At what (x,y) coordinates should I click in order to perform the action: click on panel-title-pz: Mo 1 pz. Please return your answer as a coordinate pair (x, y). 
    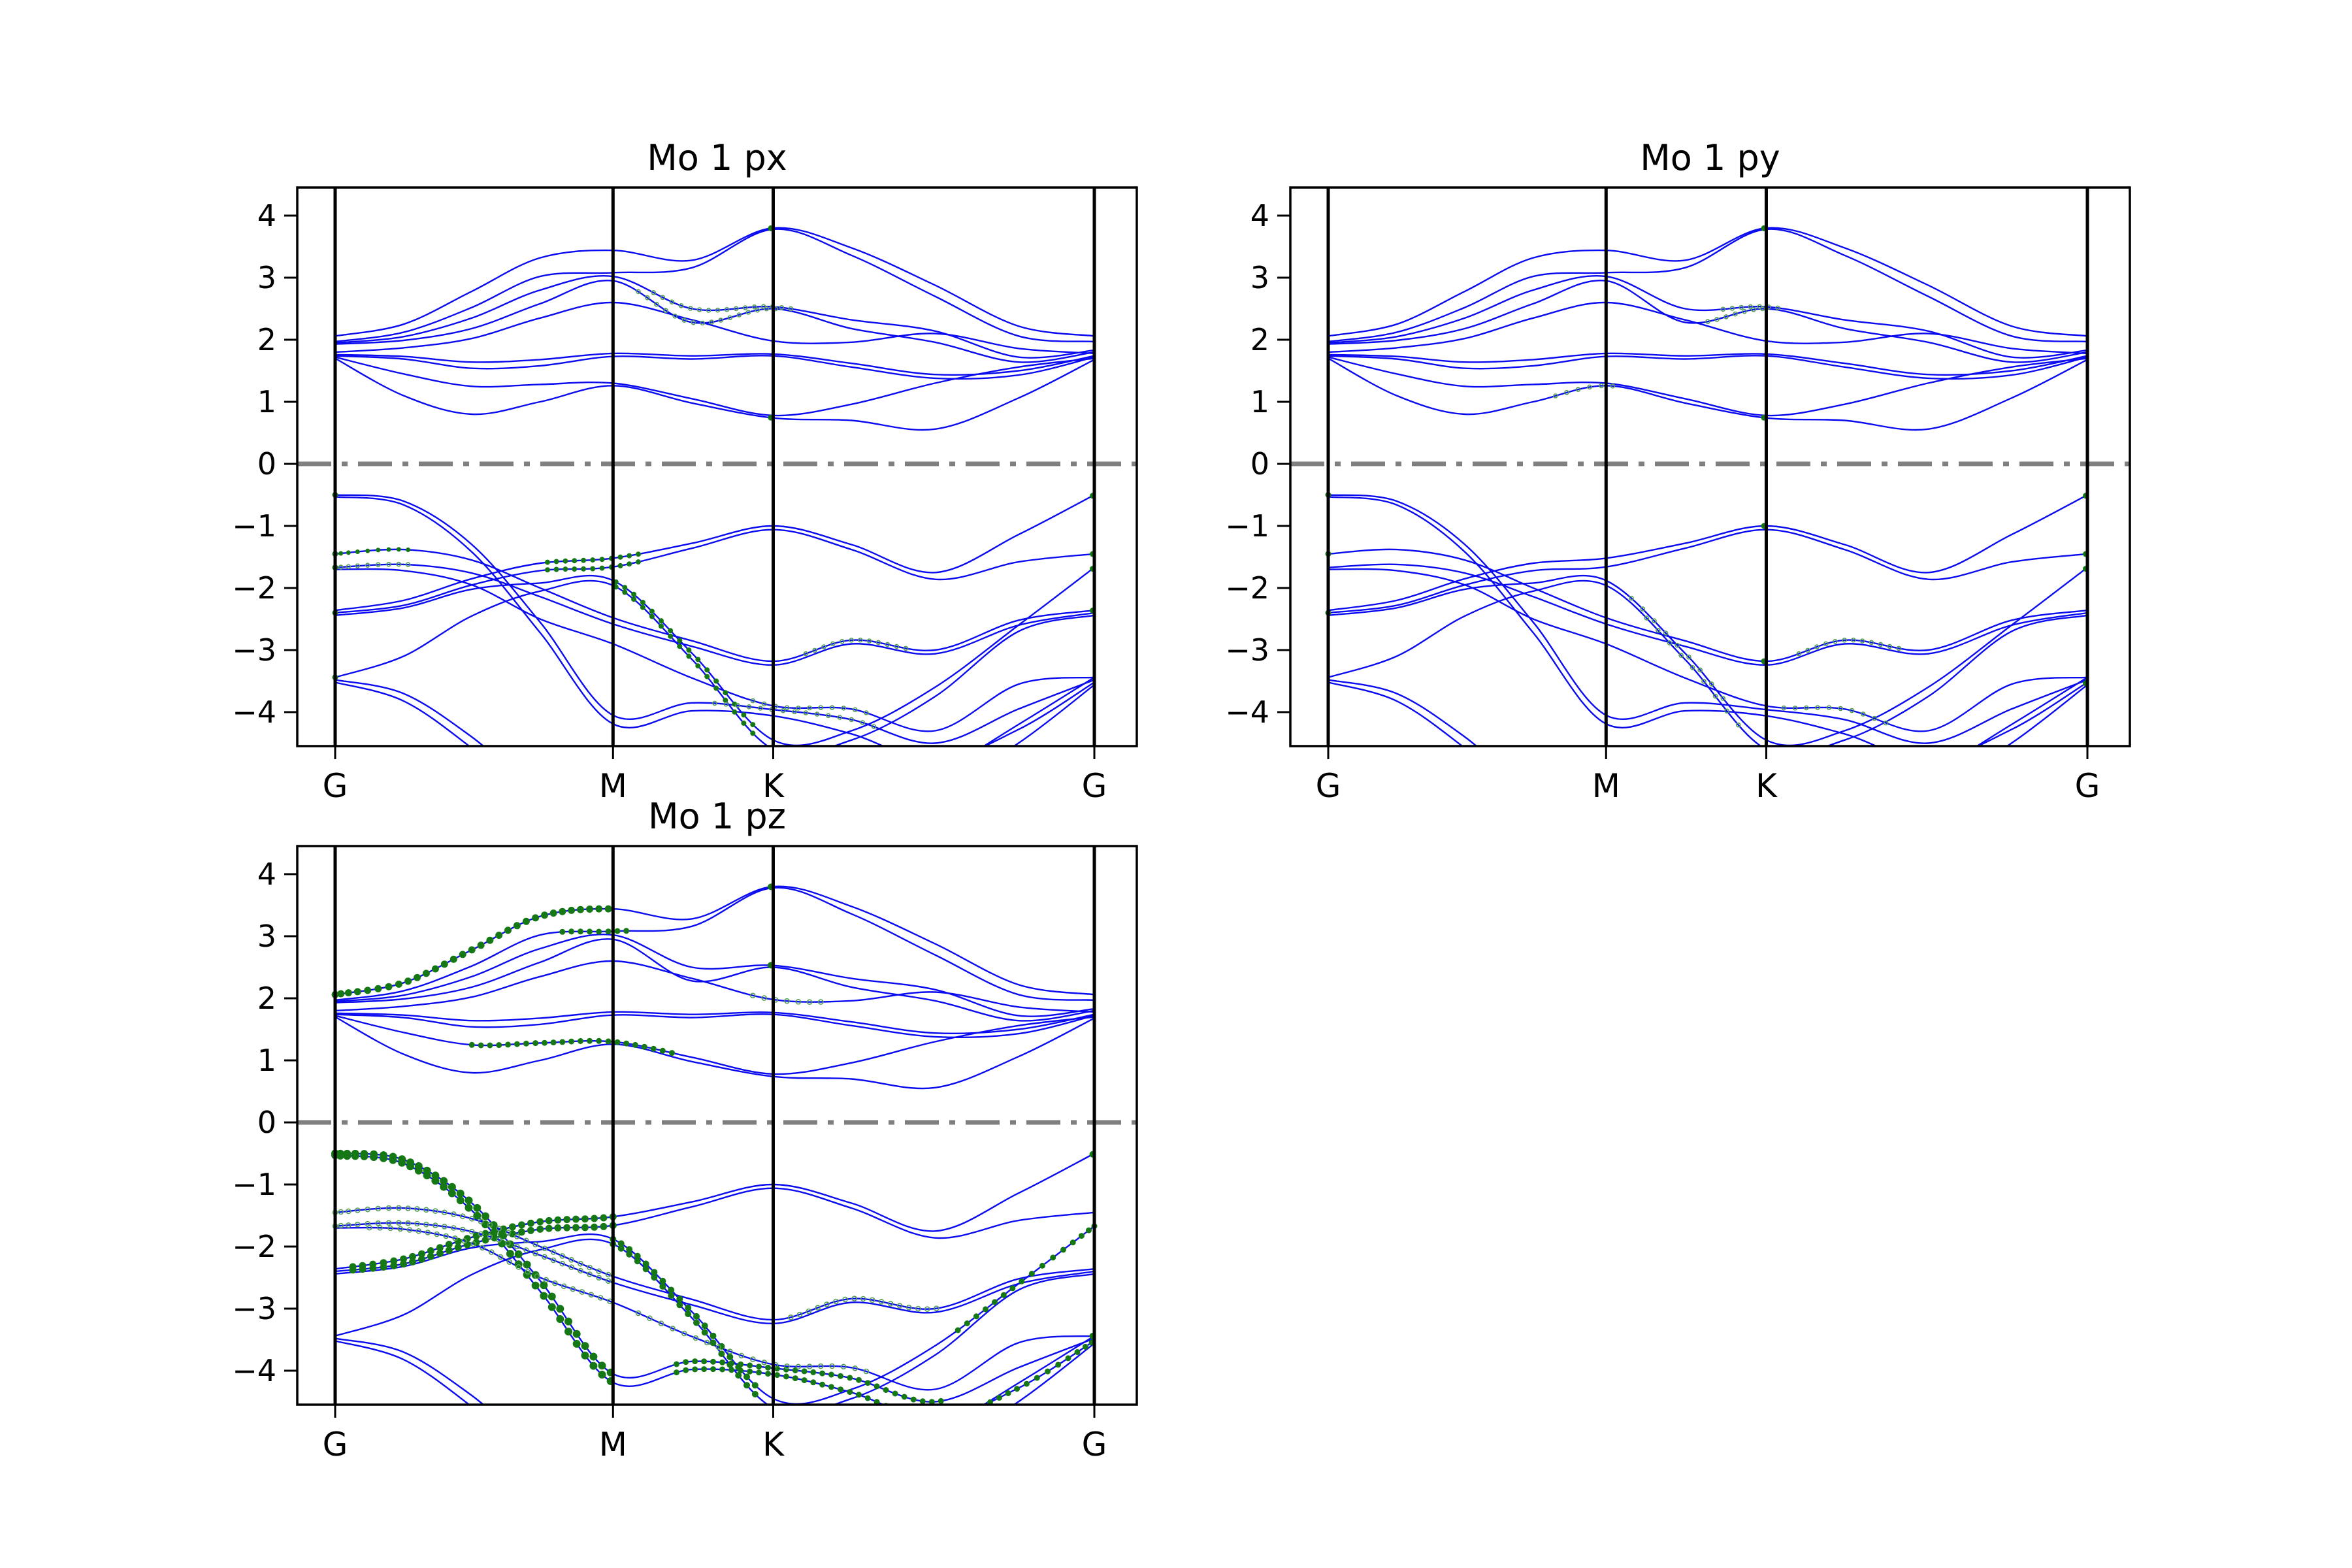
    Looking at the image, I should click on (717, 816).